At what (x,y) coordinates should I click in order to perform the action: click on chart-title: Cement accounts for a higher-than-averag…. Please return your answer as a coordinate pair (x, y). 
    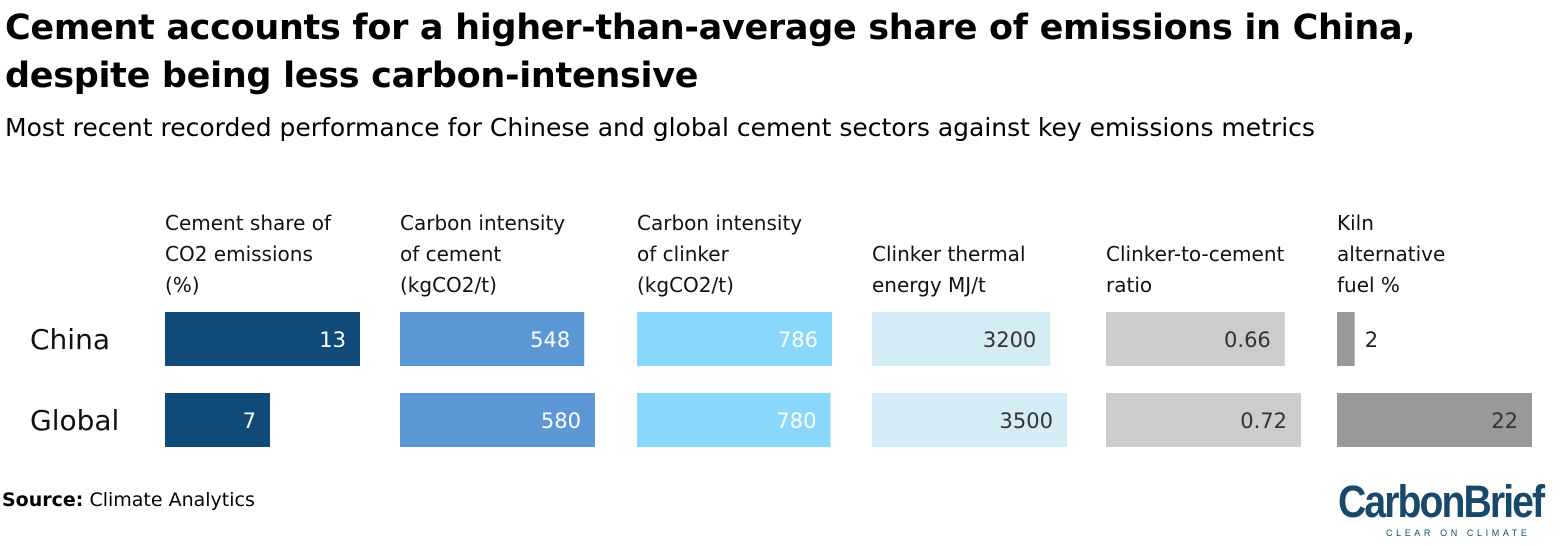
    Looking at the image, I should click on (710, 52).